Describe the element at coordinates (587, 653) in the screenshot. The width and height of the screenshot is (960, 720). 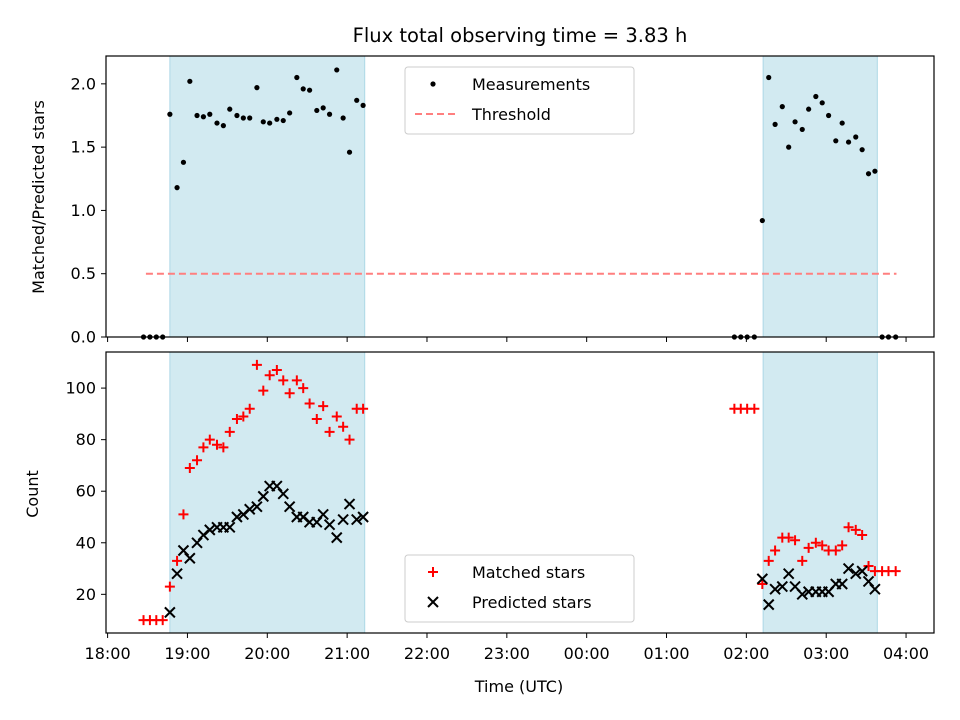
I see `x-tick-label: 00:00` at that location.